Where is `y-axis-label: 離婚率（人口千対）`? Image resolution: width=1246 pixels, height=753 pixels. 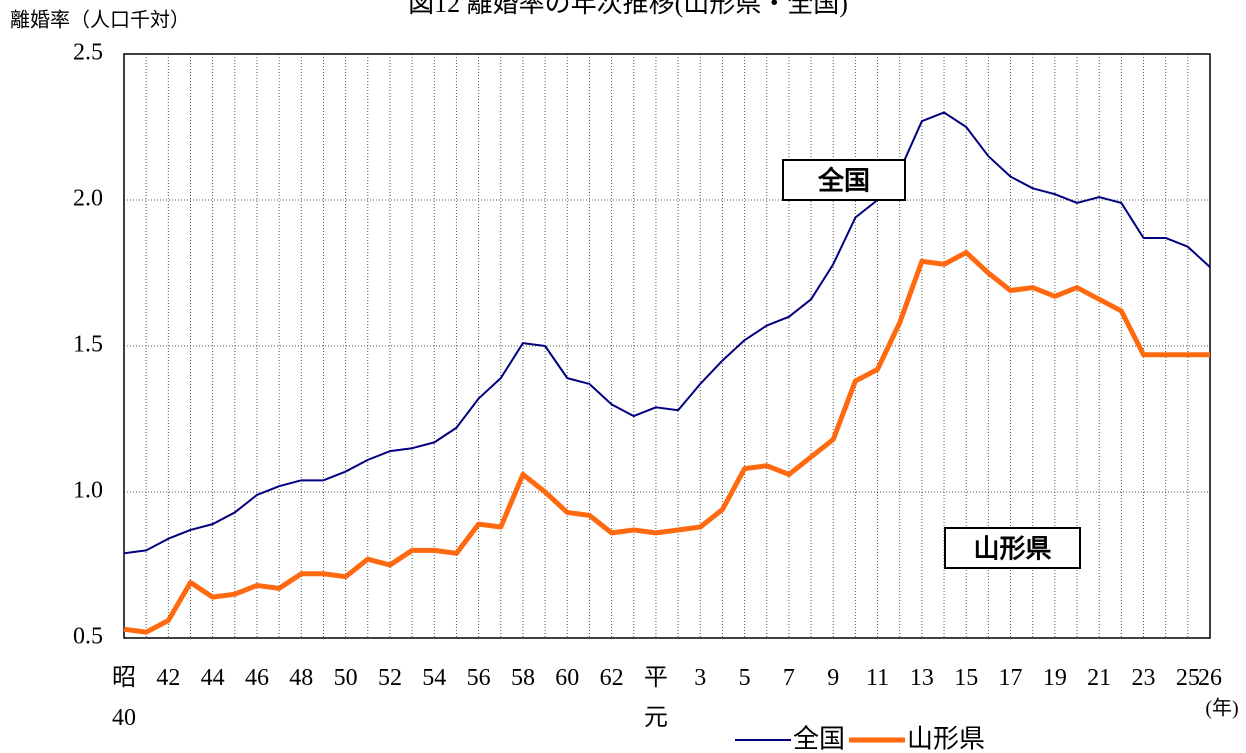 y-axis-label: 離婚率（人口千対） is located at coordinates (100, 20).